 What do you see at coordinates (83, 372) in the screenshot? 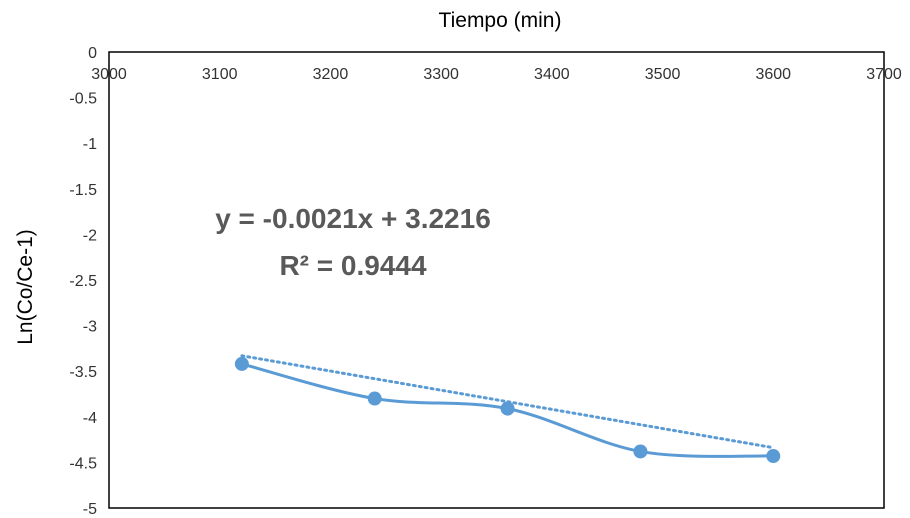
I see `y-tick-label: -3.5` at bounding box center [83, 372].